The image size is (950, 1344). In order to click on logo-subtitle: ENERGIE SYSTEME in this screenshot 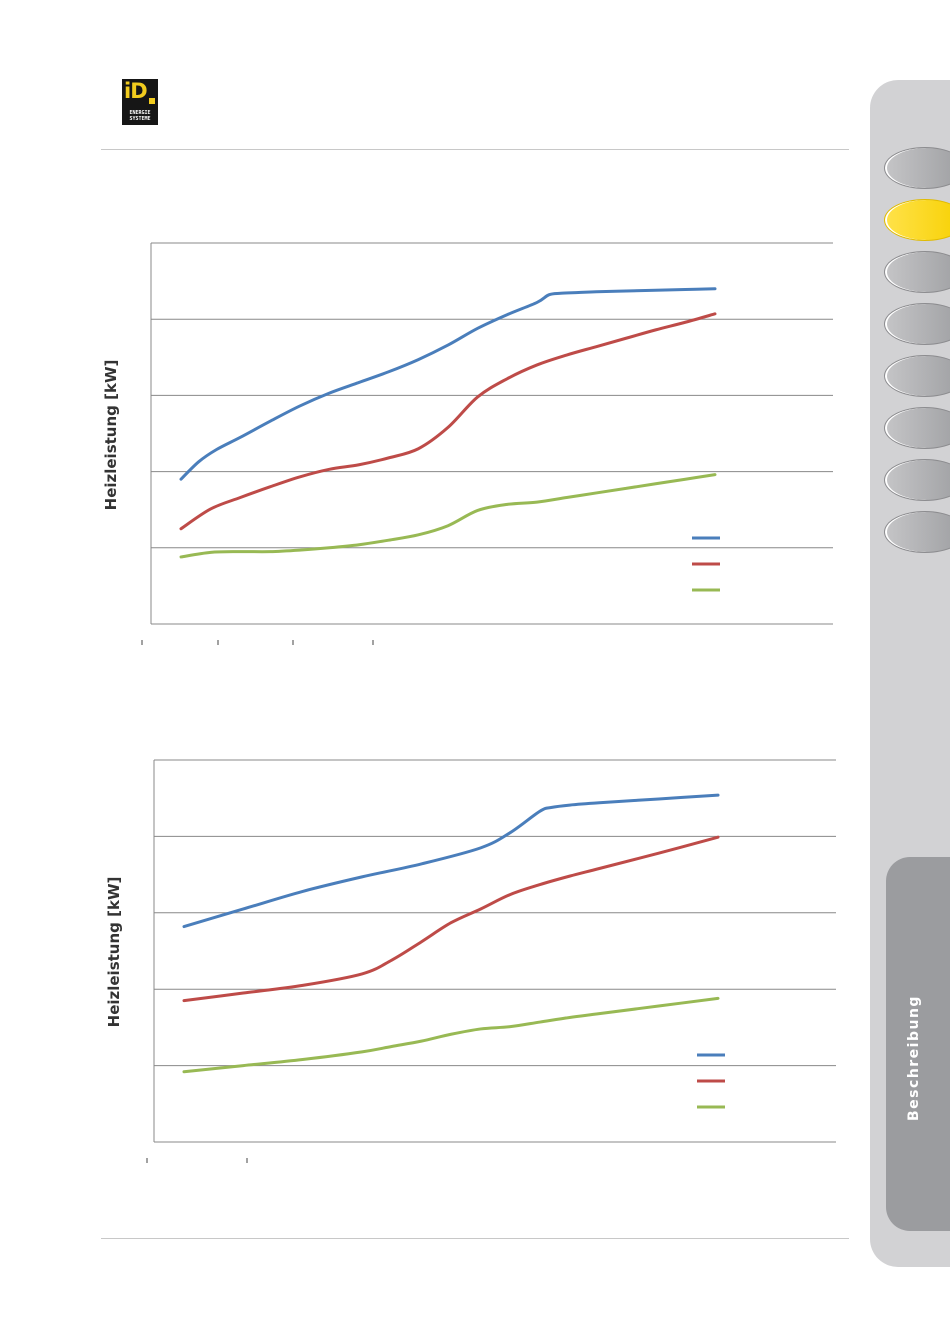, I will do `click(140, 116)`.